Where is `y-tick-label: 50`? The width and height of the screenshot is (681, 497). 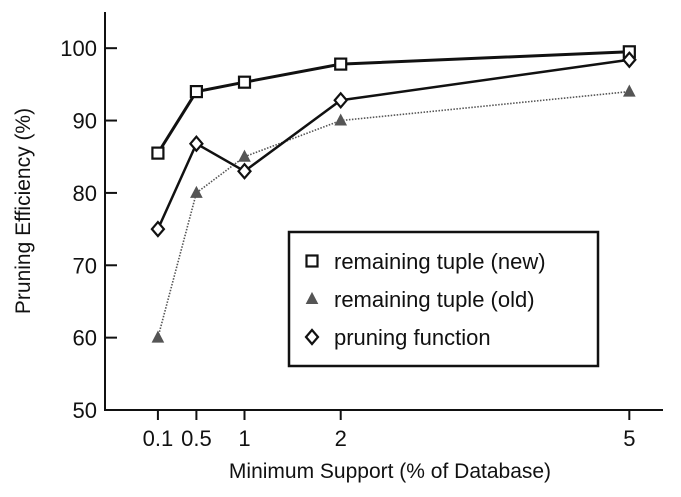 y-tick-label: 50 is located at coordinates (85, 410).